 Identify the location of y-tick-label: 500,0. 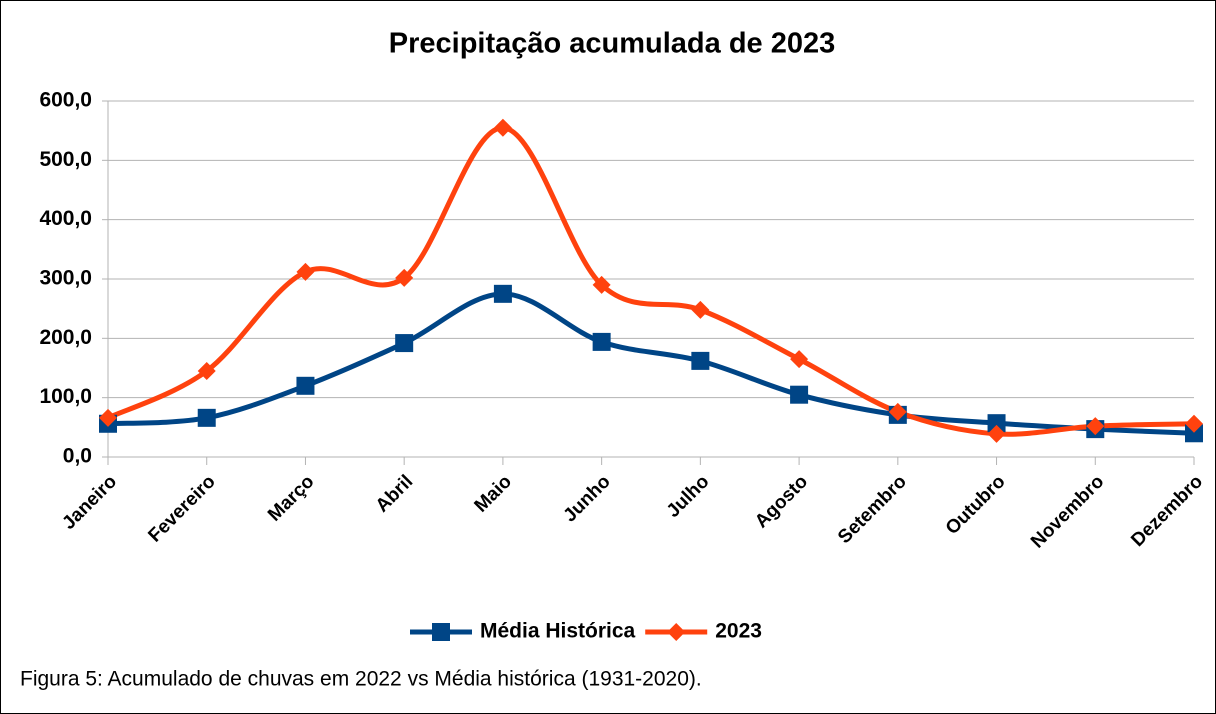
(65, 159).